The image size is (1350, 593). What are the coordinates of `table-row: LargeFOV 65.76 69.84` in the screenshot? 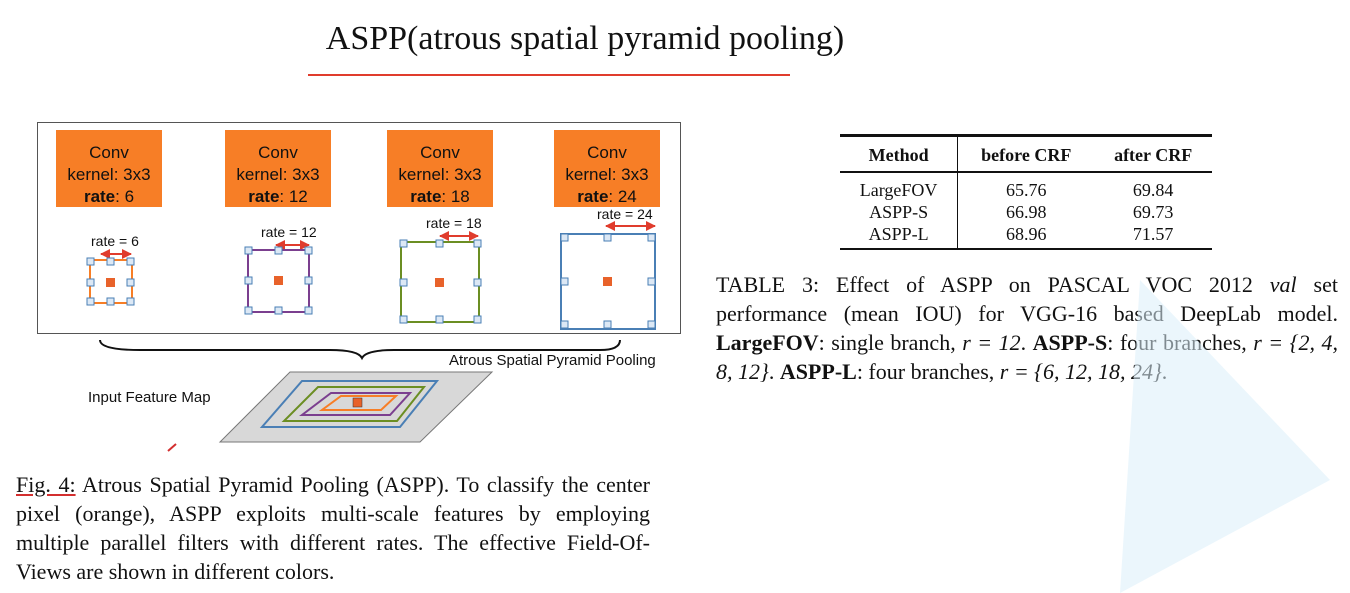 It's located at (1026, 186).